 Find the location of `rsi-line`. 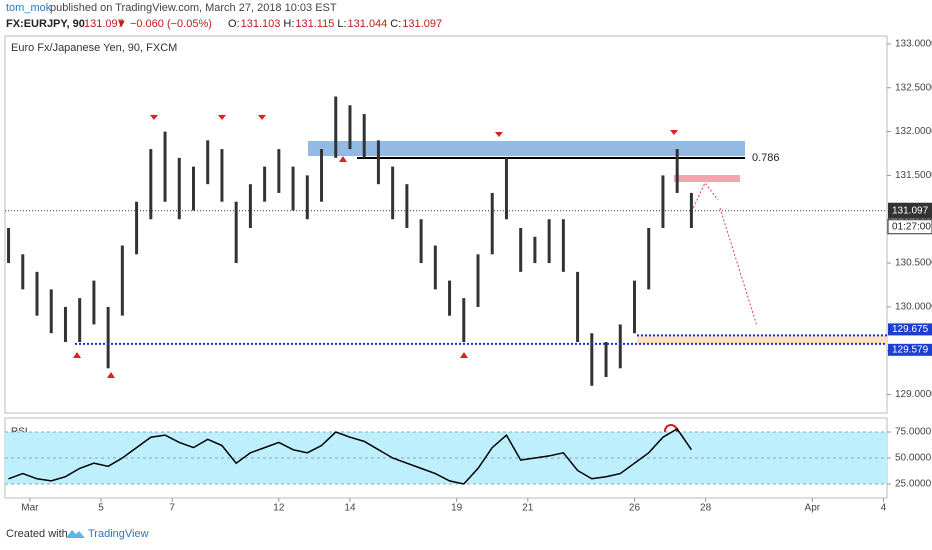

rsi-line is located at coordinates (350, 456).